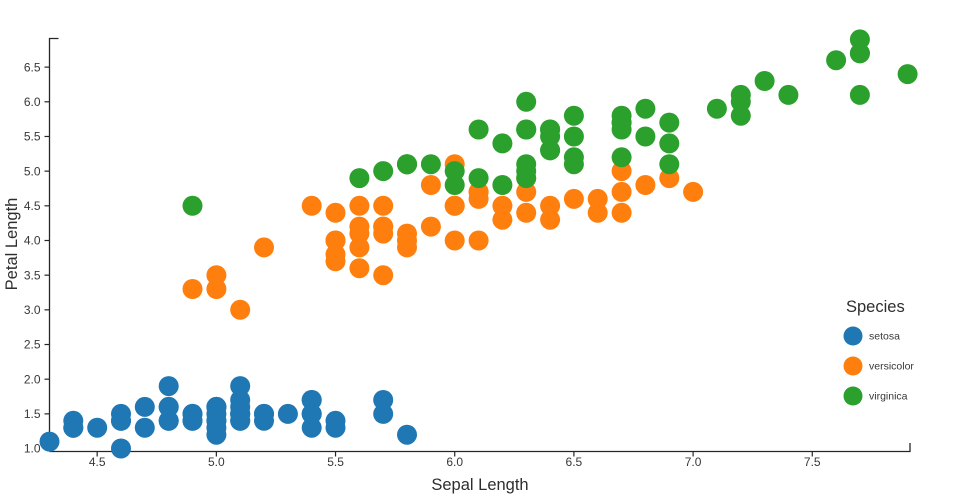 The width and height of the screenshot is (960, 500). I want to click on y-tick-label: 4.0, so click(32, 241).